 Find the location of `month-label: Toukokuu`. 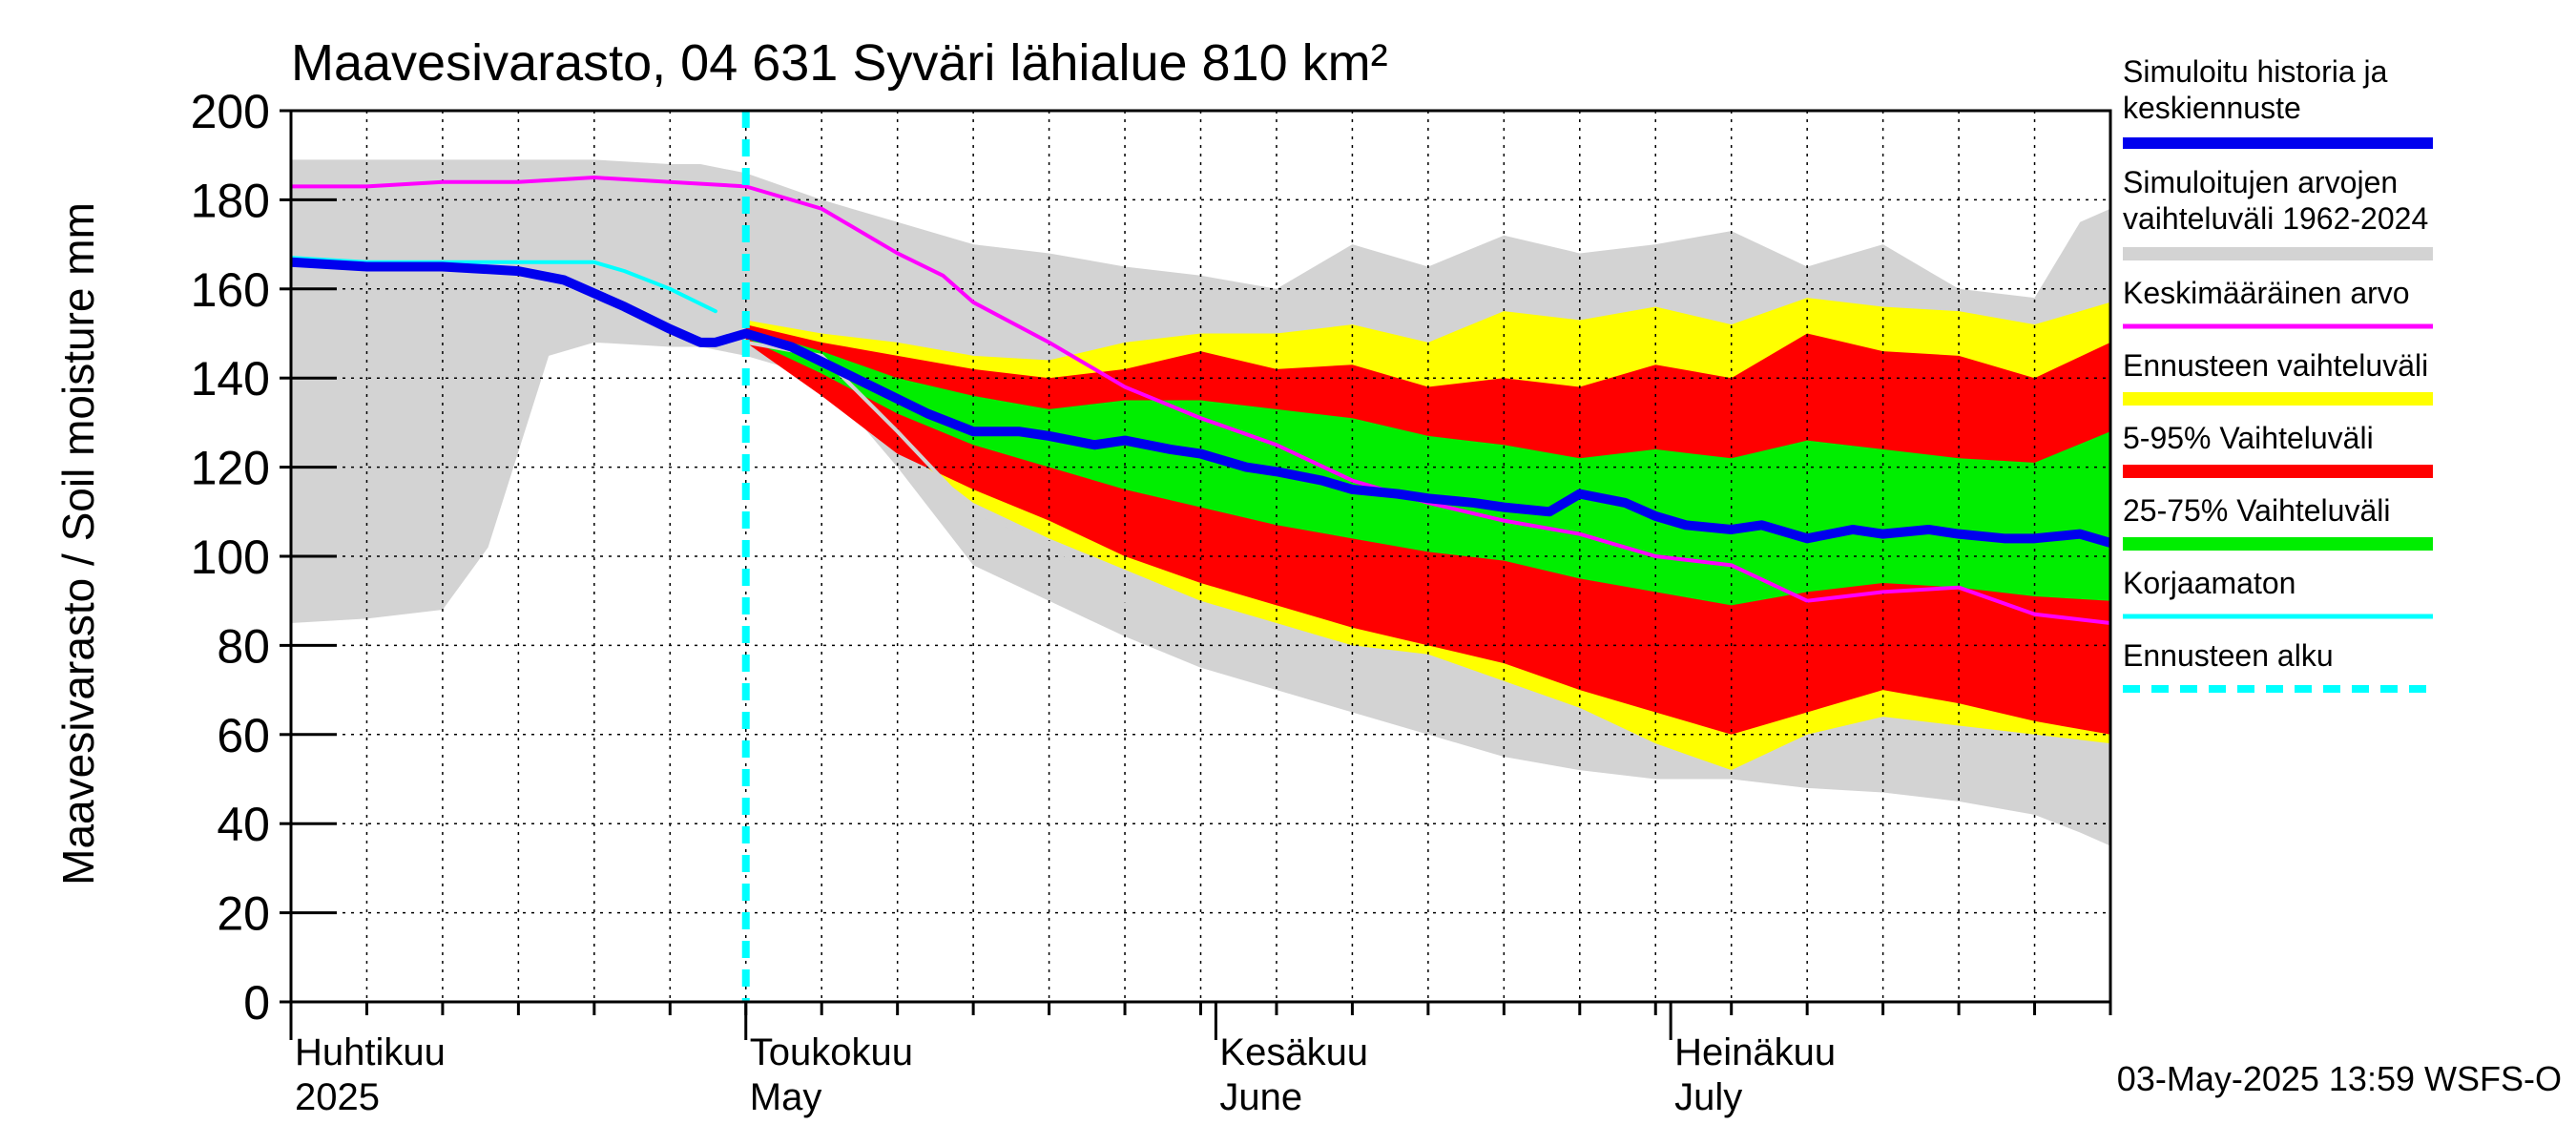

month-label: Toukokuu is located at coordinates (831, 1052).